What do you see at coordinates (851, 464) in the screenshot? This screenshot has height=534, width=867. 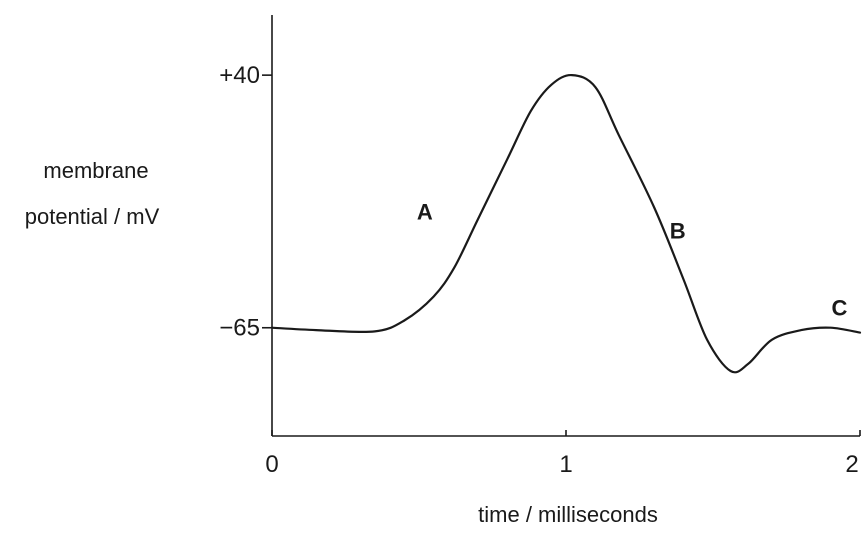 I see `x-tick-label: 2` at bounding box center [851, 464].